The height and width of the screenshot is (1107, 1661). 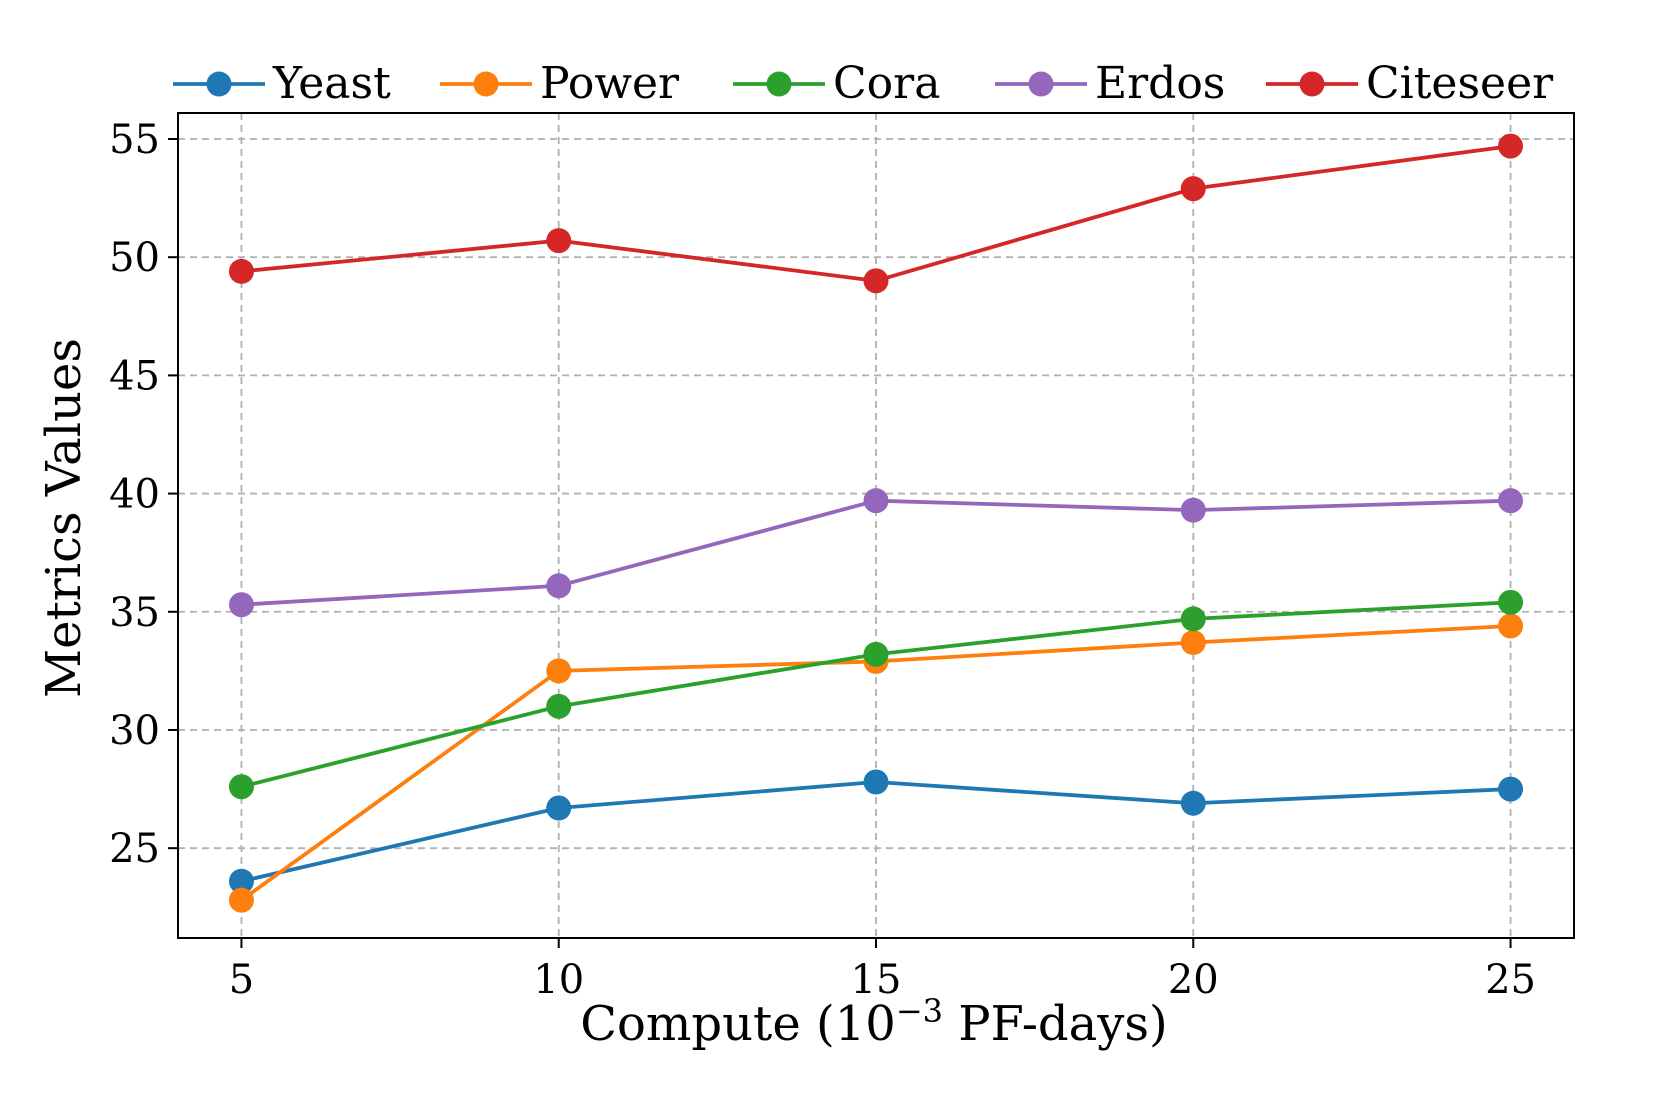 I want to click on y-tick-label: 45, so click(x=134, y=376).